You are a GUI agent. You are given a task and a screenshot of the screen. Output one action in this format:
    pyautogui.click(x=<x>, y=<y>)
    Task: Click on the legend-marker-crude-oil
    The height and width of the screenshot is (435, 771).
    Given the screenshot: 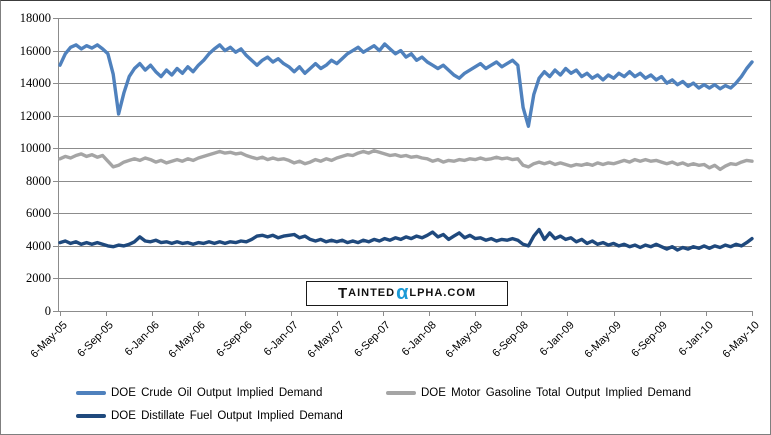 What is the action you would take?
    pyautogui.click(x=91, y=392)
    